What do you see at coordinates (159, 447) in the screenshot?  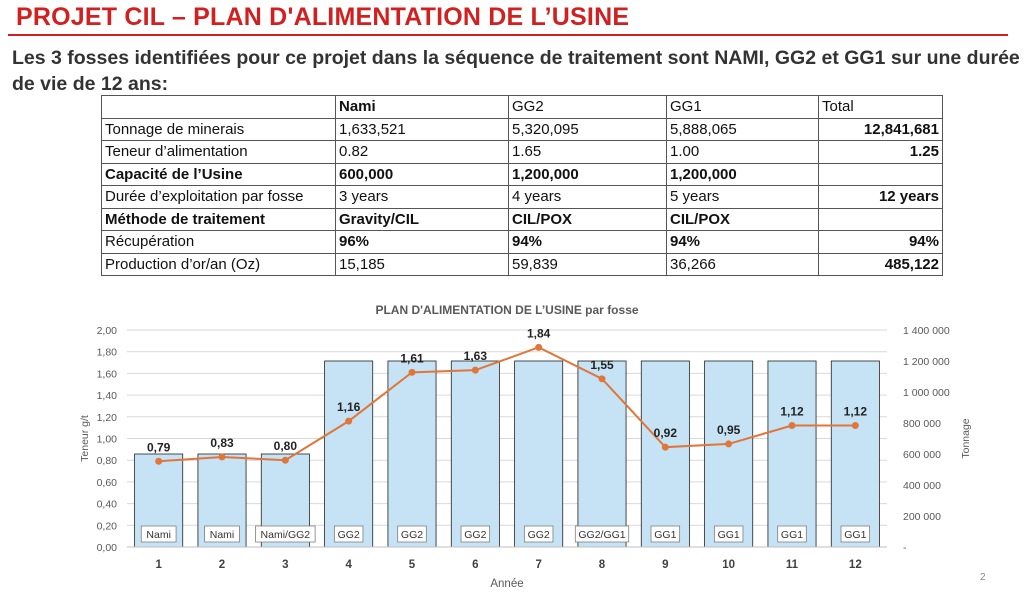 I see `data-label: 0,79` at bounding box center [159, 447].